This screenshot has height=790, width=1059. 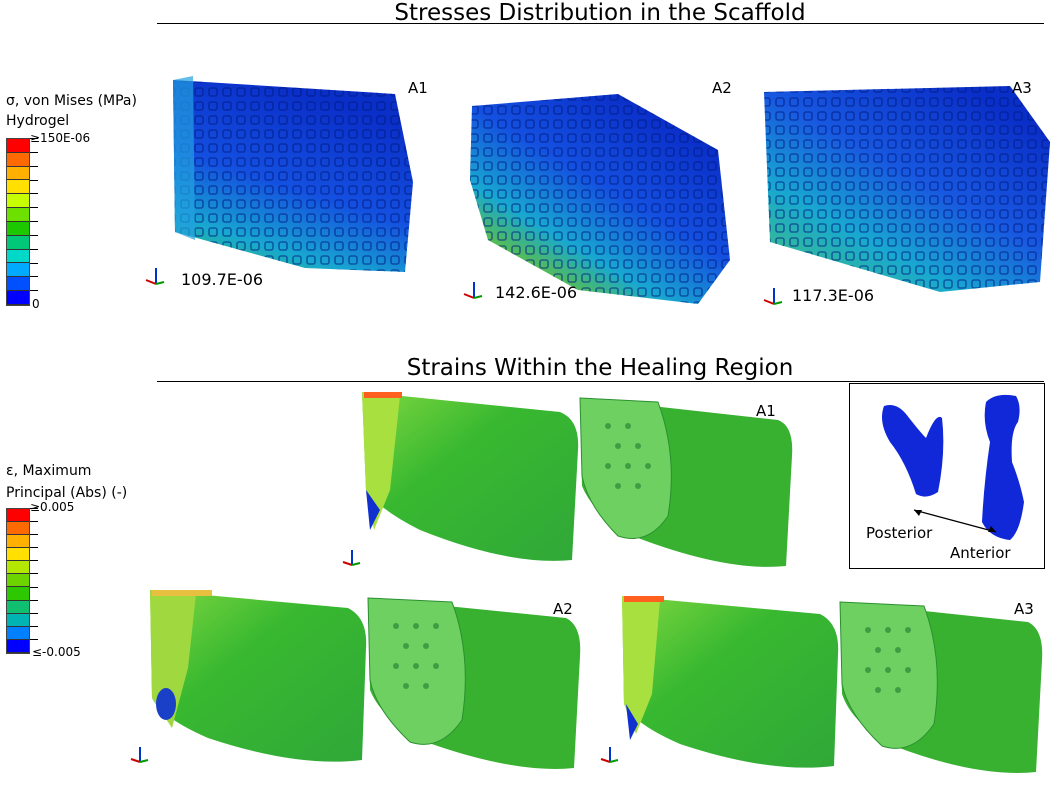 I want to click on region-a3-scaffold-render, so click(x=941, y=687).